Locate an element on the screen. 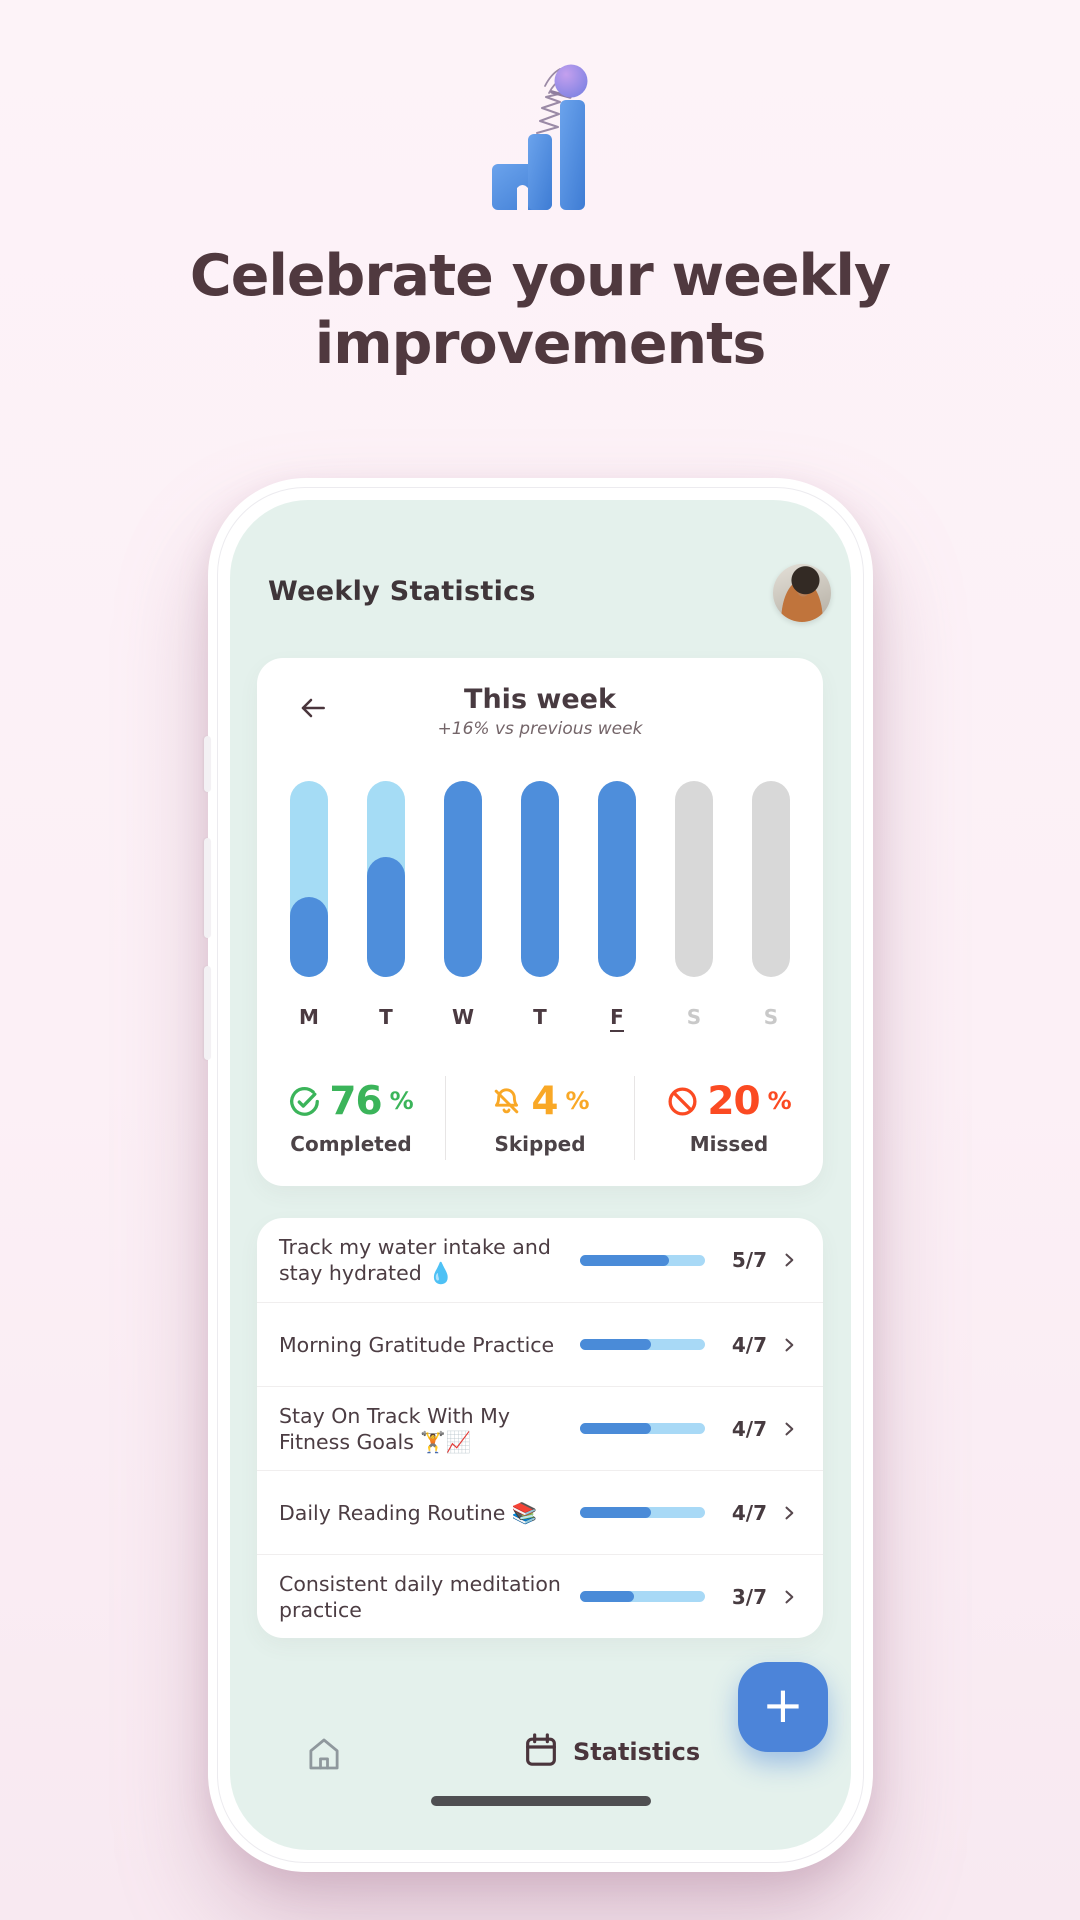 The image size is (1080, 1920). week-card-subtitle: +16% vs previous week is located at coordinates (540, 729).